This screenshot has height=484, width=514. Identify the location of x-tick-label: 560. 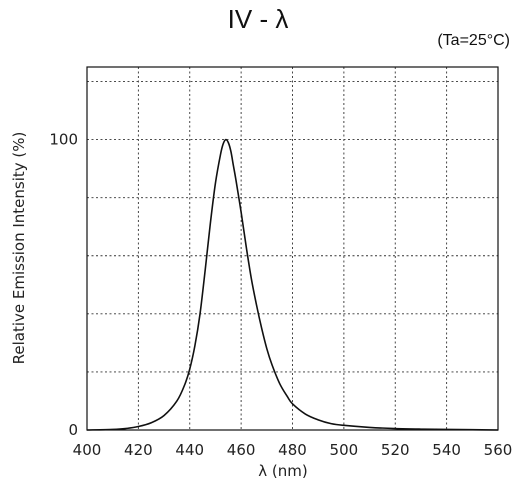
(498, 450).